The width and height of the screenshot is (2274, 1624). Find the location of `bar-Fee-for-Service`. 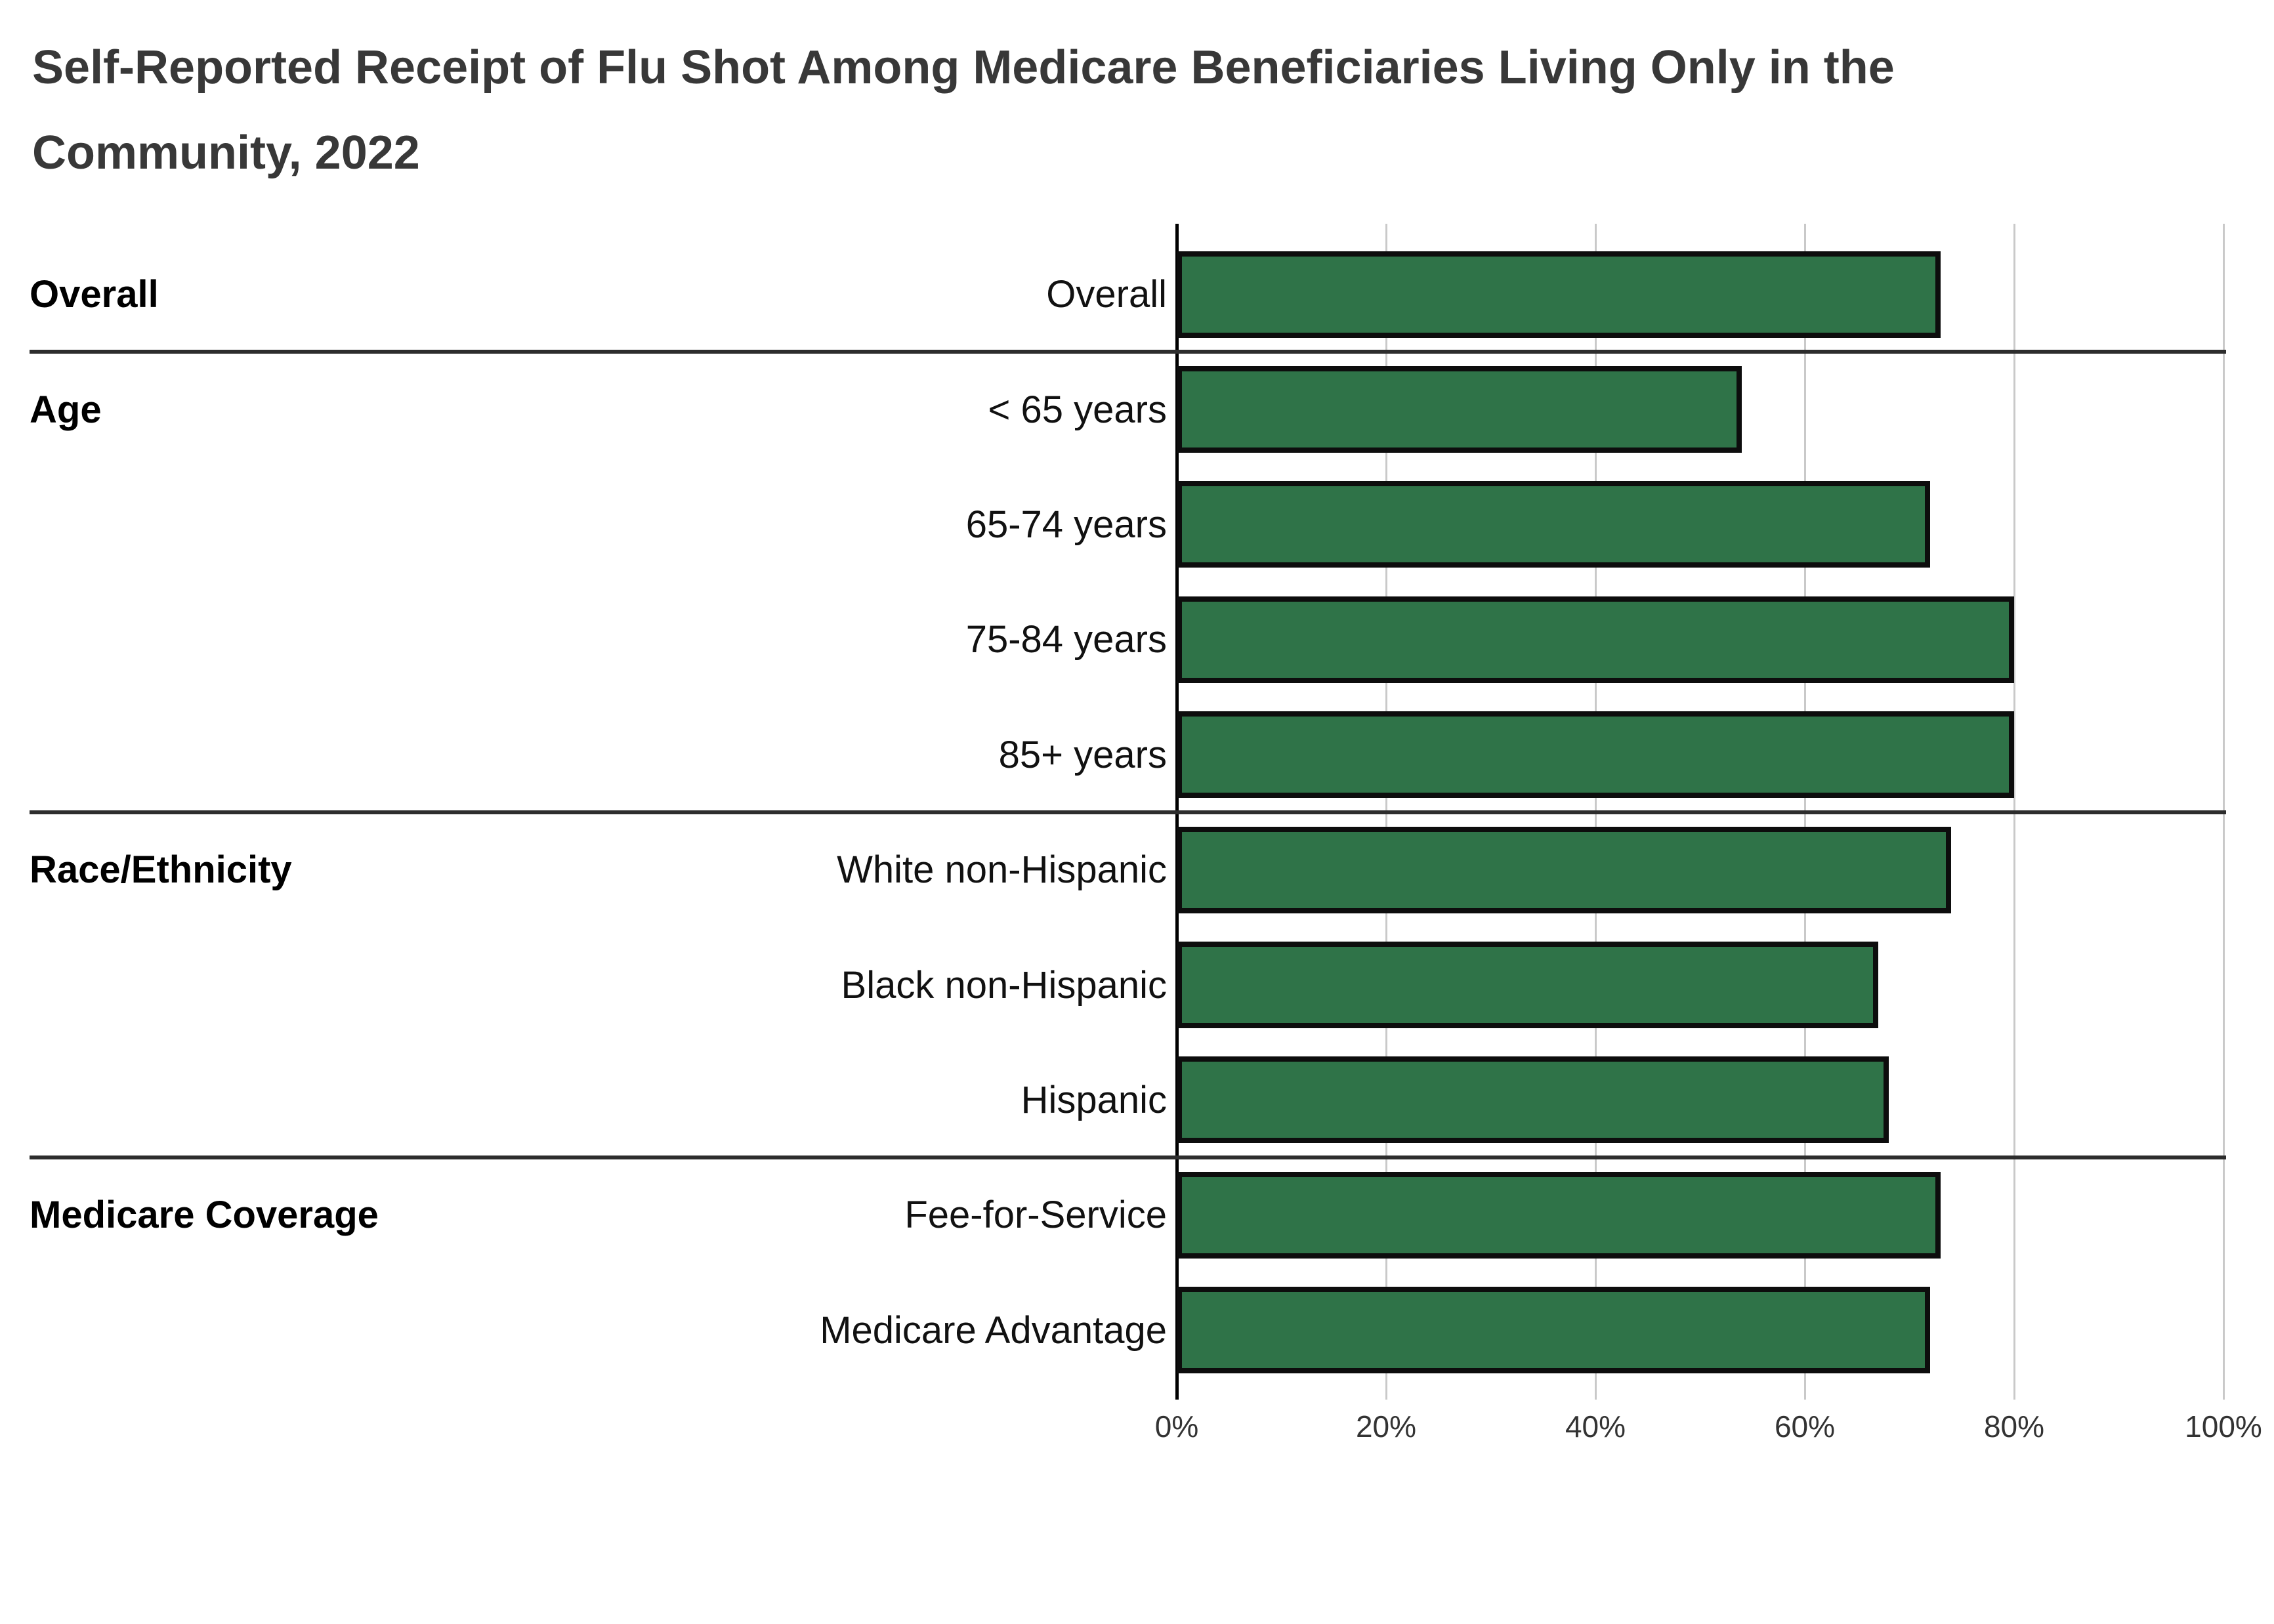

bar-Fee-for-Service is located at coordinates (1559, 1215).